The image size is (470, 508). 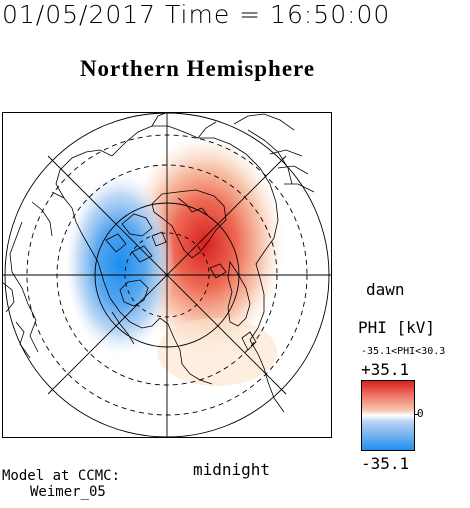 I want to click on legend-zero-label: 0, so click(x=420, y=413).